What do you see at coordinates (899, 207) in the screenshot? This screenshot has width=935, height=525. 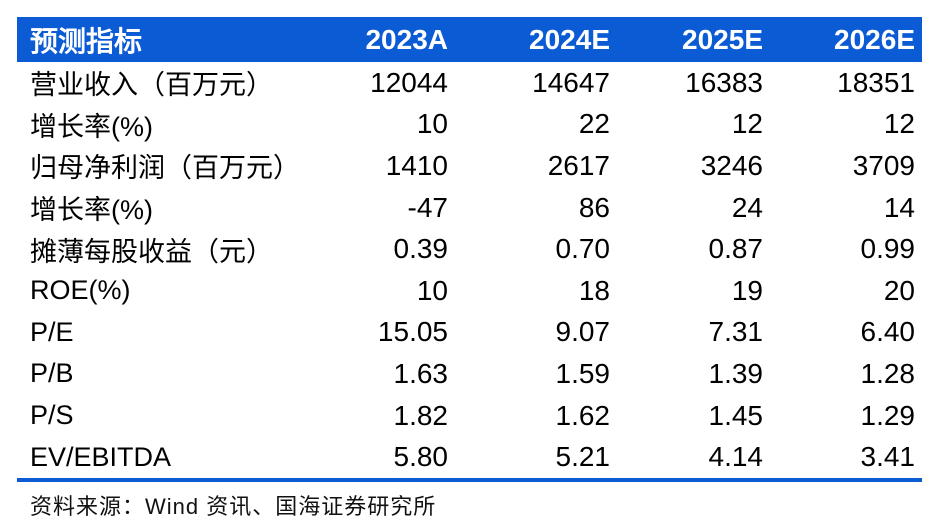 I see `cell-value: 14` at bounding box center [899, 207].